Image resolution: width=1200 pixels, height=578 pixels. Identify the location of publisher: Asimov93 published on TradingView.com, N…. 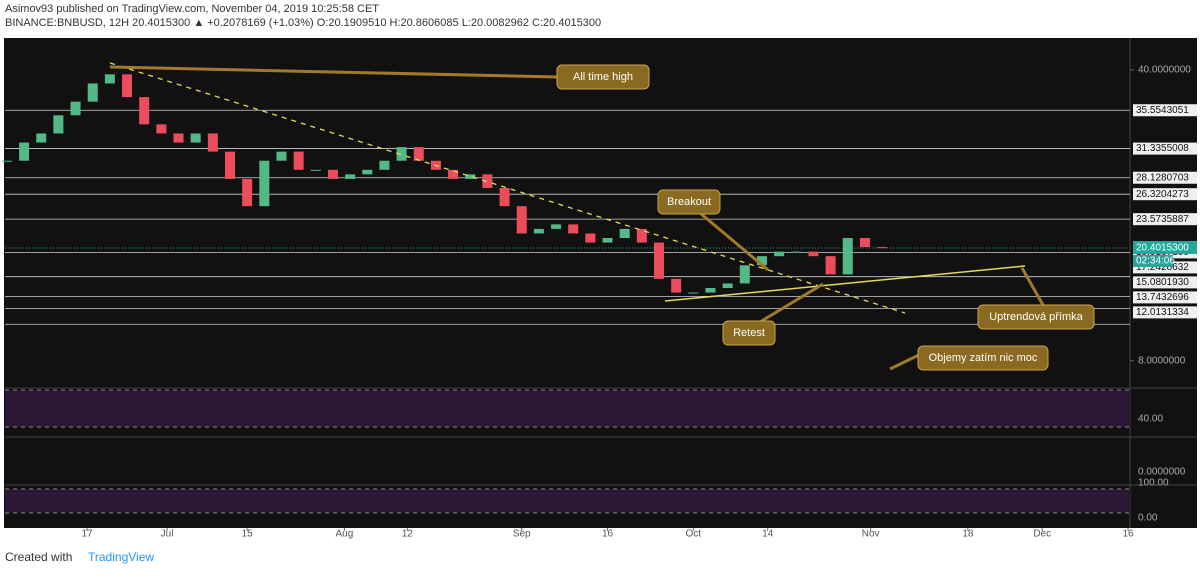
(192, 9).